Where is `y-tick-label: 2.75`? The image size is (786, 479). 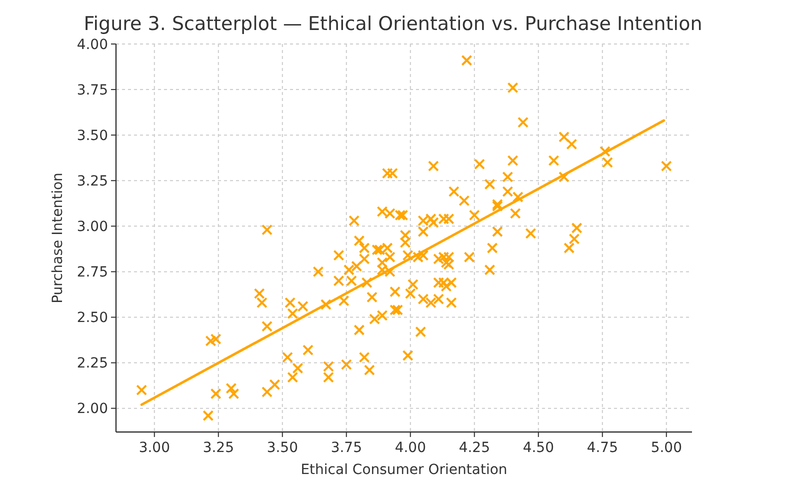
y-tick-label: 2.75 is located at coordinates (92, 272).